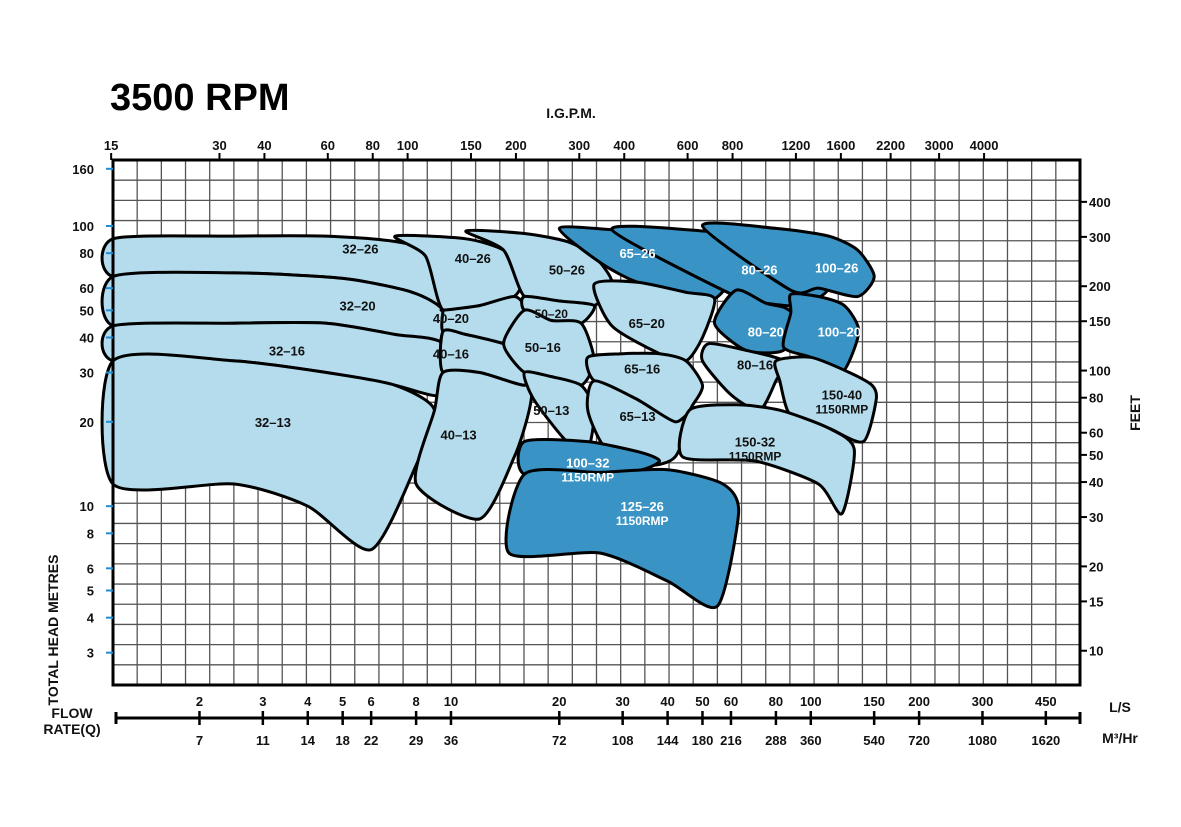 The width and height of the screenshot is (1181, 827). What do you see at coordinates (219, 145) in the screenshot?
I see `igpm-tick-label: 30` at bounding box center [219, 145].